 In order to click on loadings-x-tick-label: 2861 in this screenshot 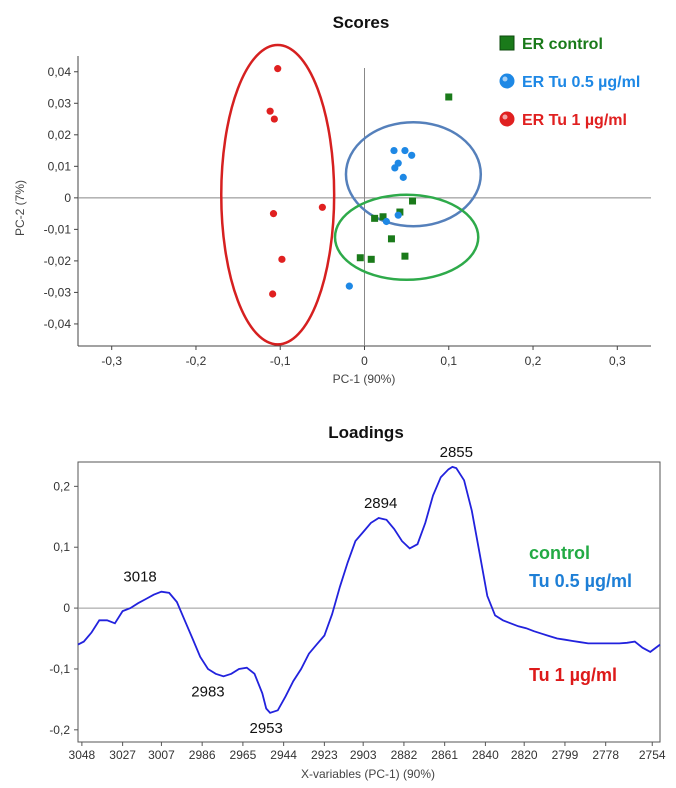, I will do `click(444, 755)`.